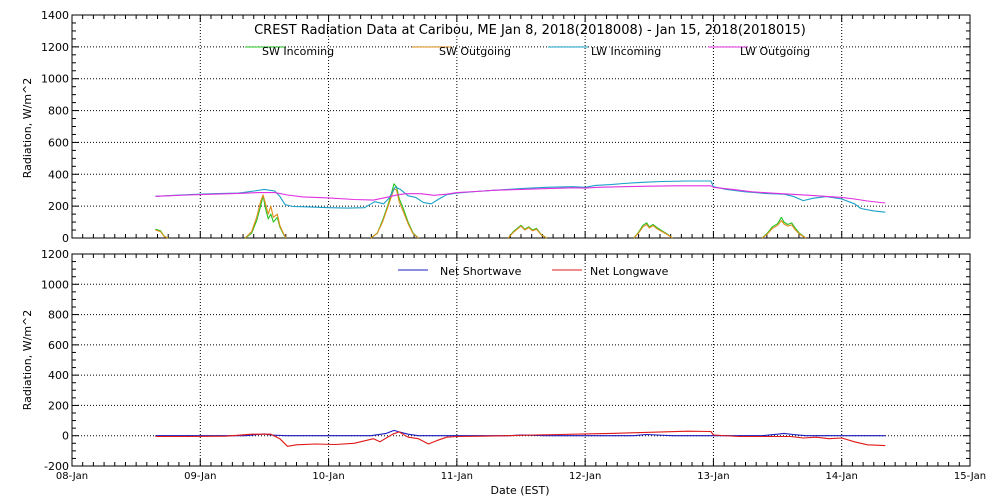  What do you see at coordinates (56, 466) in the screenshot?
I see `bottom-y-tick-label: -200` at bounding box center [56, 466].